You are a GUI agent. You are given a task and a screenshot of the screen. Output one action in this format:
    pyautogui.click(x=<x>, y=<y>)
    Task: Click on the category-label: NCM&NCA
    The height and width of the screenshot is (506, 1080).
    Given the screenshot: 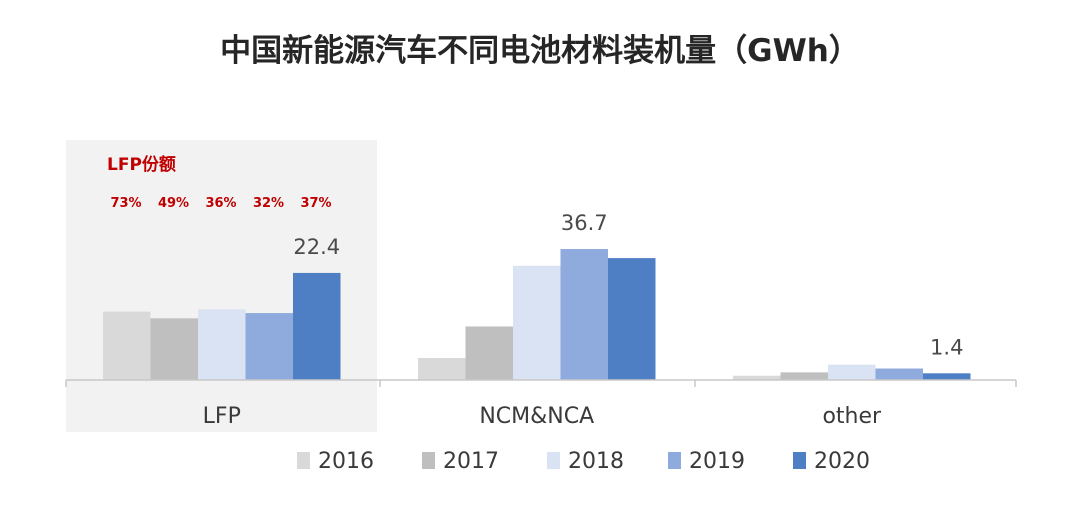 What is the action you would take?
    pyautogui.click(x=536, y=416)
    